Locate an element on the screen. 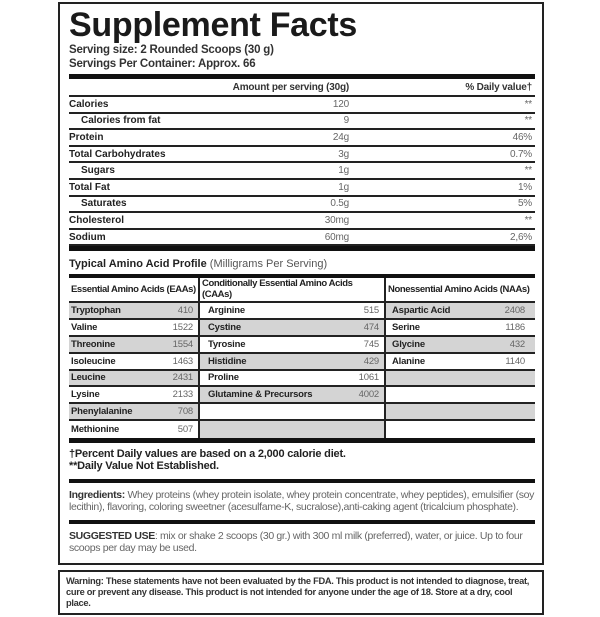  nutrient-amount: 9 is located at coordinates (346, 121).